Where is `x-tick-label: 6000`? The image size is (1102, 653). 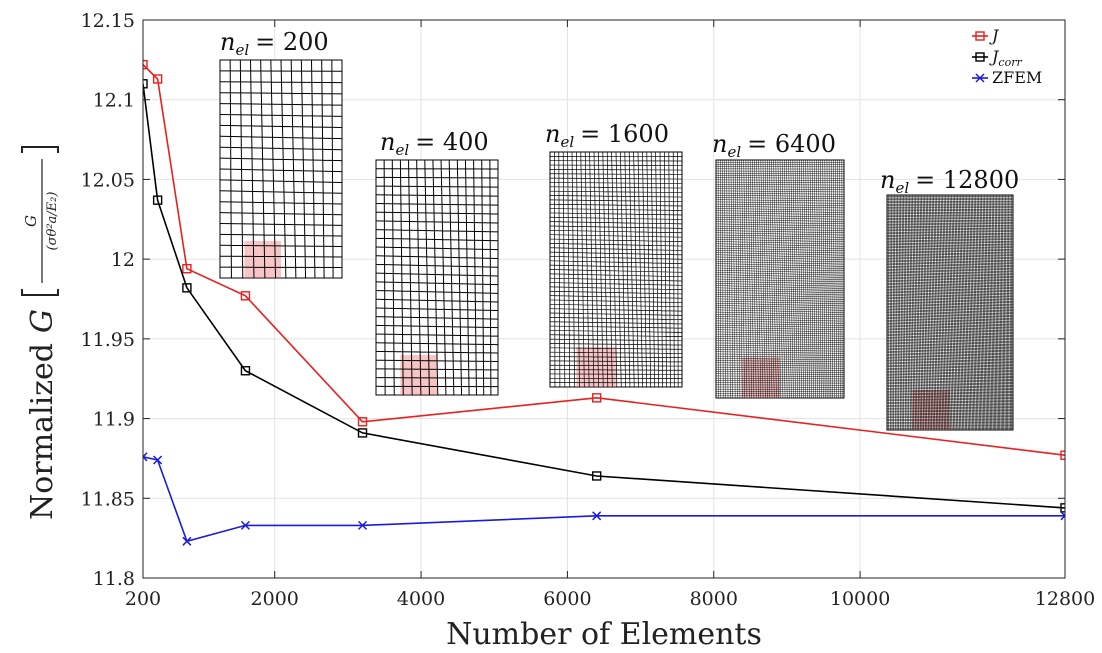
x-tick-label: 6000 is located at coordinates (567, 599).